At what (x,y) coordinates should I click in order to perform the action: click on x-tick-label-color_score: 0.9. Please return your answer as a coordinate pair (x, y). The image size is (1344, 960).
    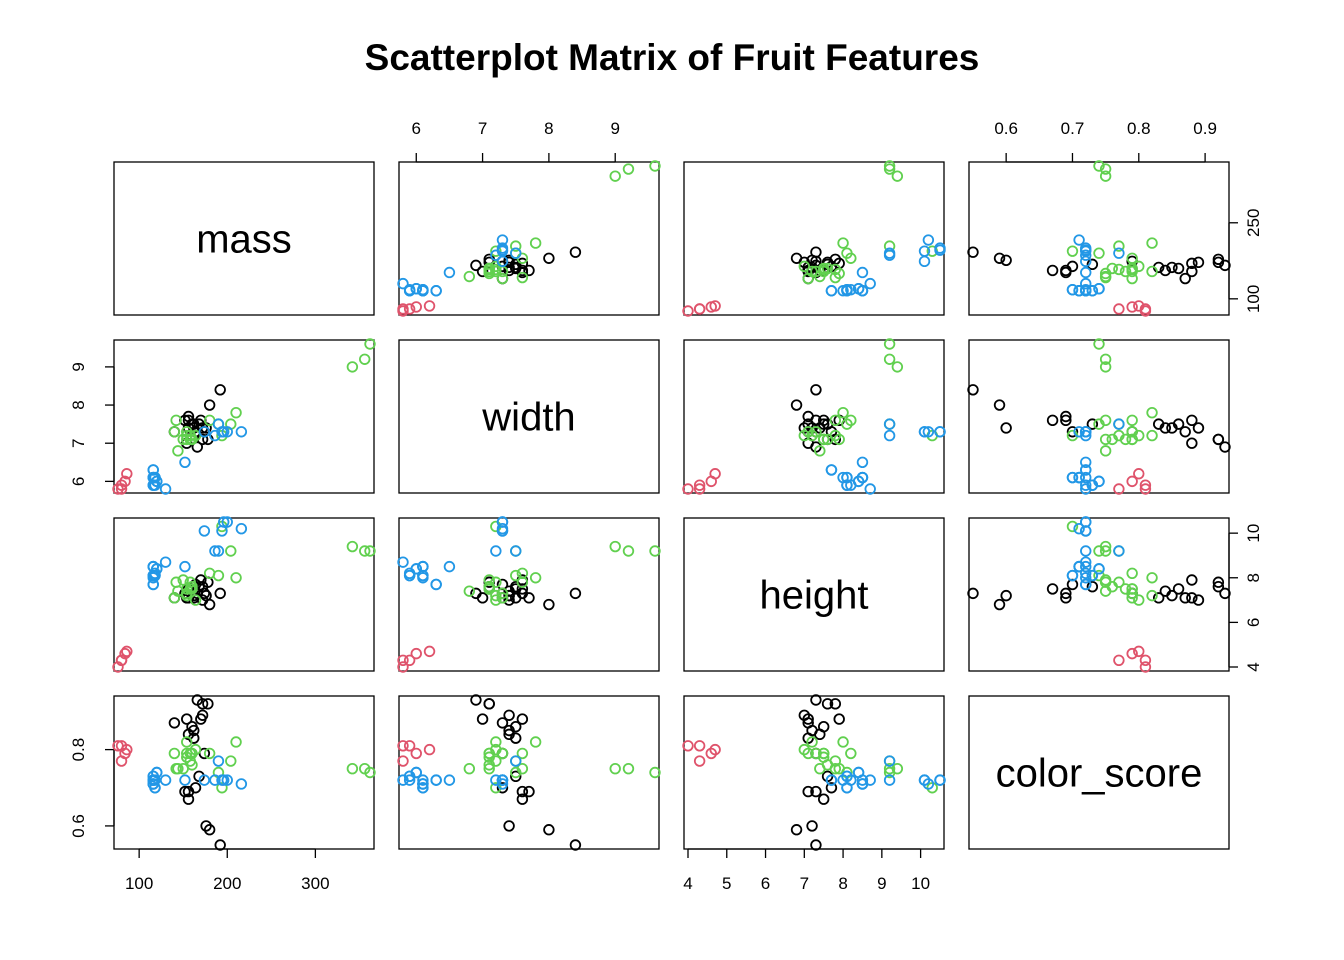
    Looking at the image, I should click on (1205, 128).